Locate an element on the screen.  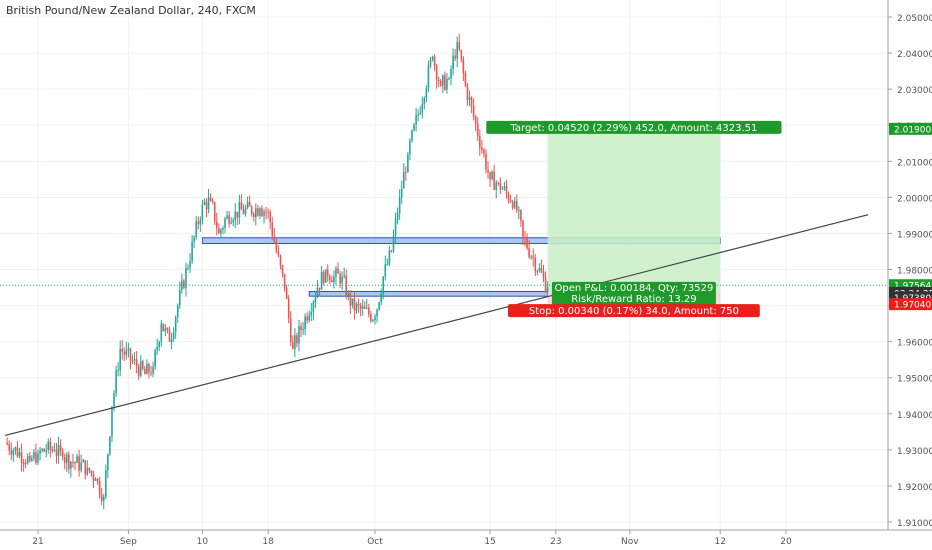
position-tool is located at coordinates (634, 216).